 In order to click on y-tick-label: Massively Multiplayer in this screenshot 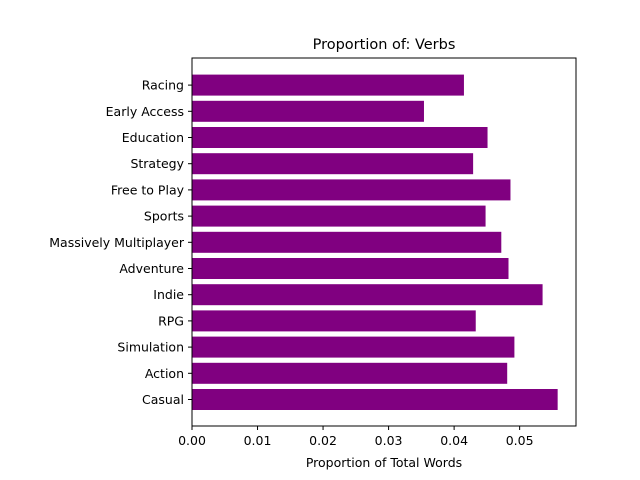, I will do `click(117, 242)`.